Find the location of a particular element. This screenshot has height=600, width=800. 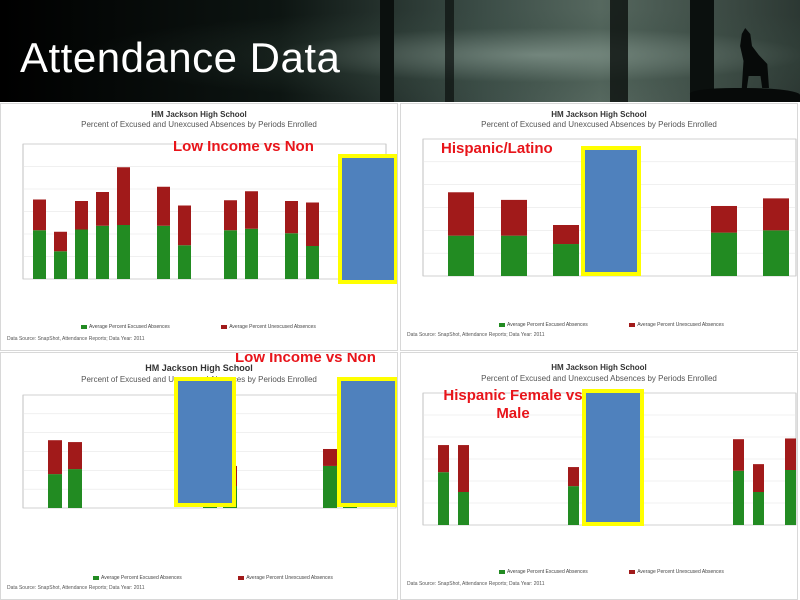

page-title: Attendance Data is located at coordinates (180, 57).